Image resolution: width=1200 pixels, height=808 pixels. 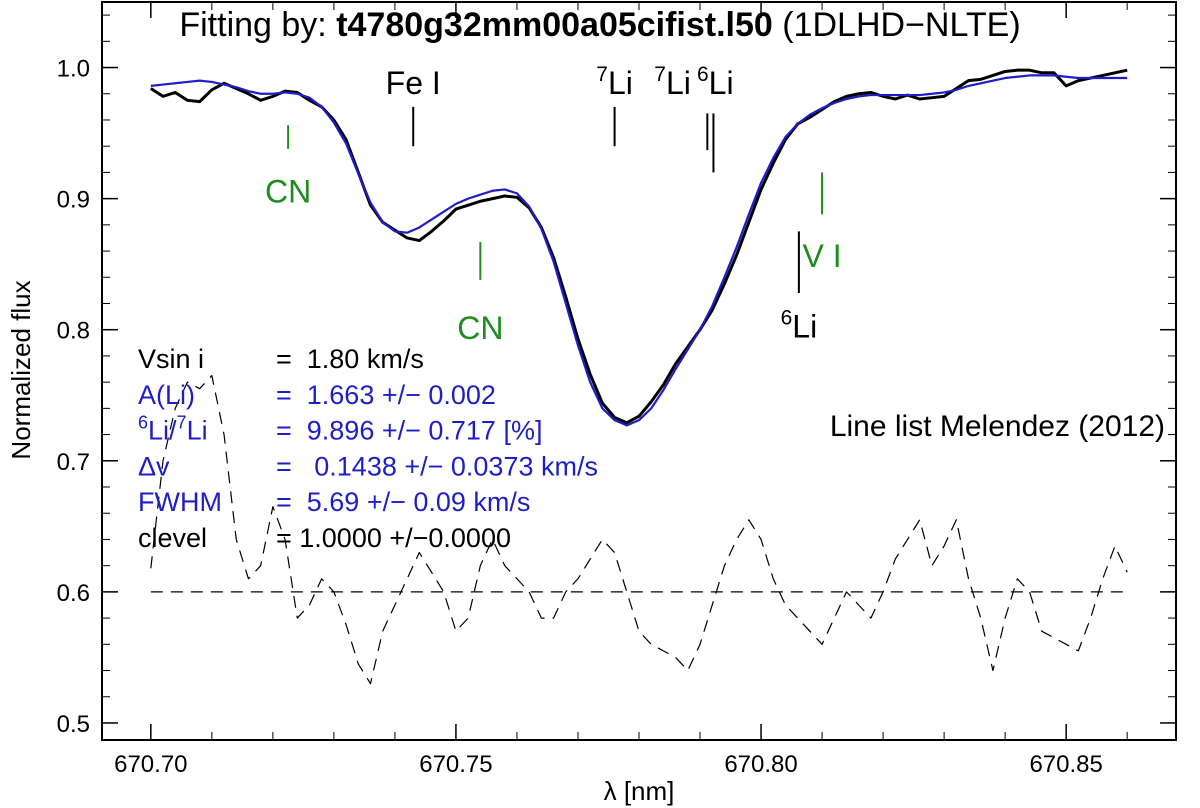 I want to click on y-tick-label: 0.5, so click(x=73, y=724).